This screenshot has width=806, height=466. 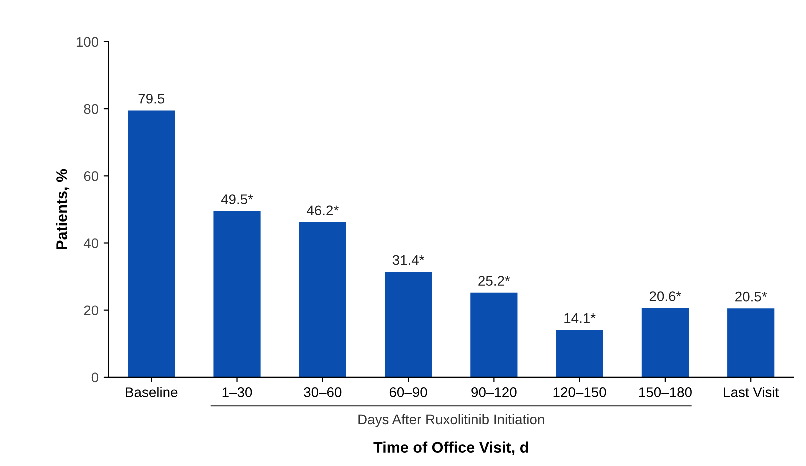 I want to click on y-tick-label: 40, so click(x=91, y=243).